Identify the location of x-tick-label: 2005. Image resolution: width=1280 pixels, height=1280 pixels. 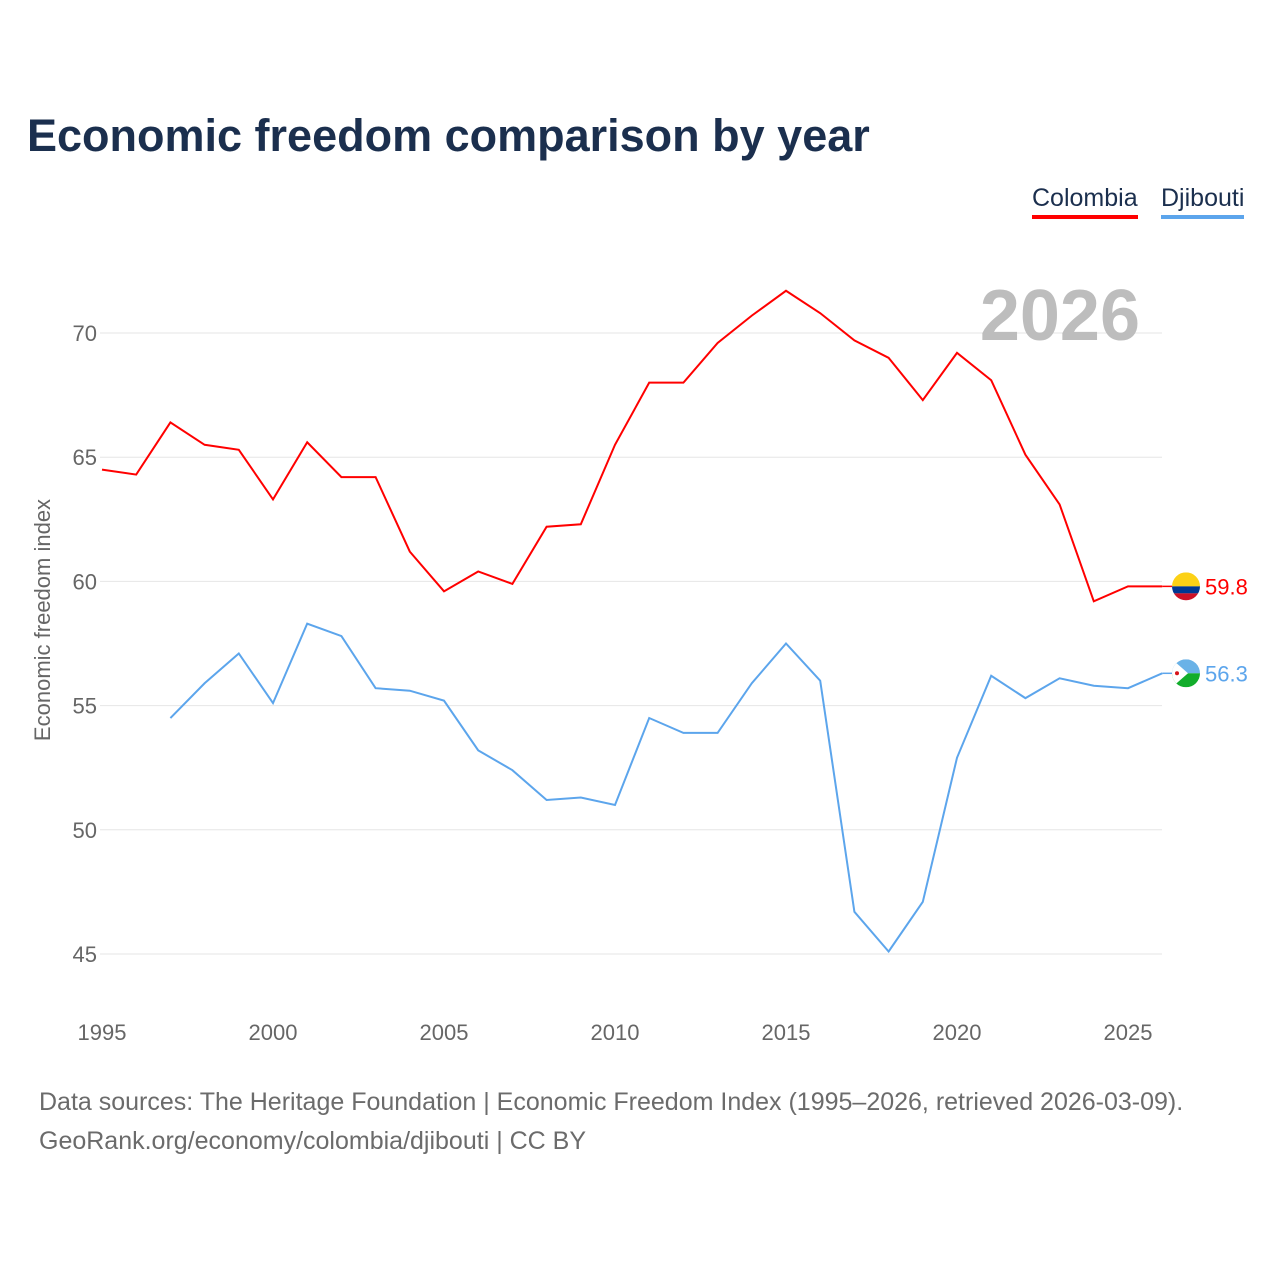
(444, 1032).